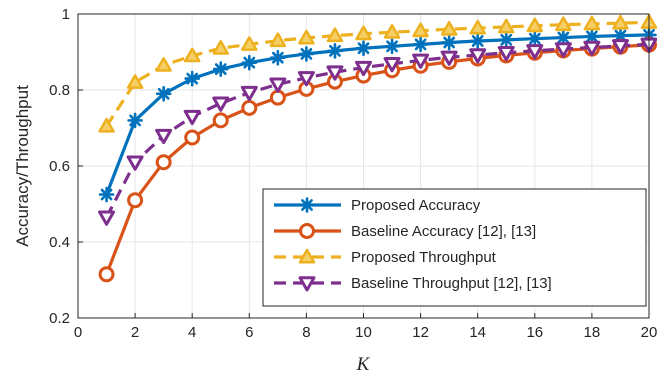 The height and width of the screenshot is (387, 657). Describe the element at coordinates (424, 257) in the screenshot. I see `legend-label: Proposed Throughput` at that location.